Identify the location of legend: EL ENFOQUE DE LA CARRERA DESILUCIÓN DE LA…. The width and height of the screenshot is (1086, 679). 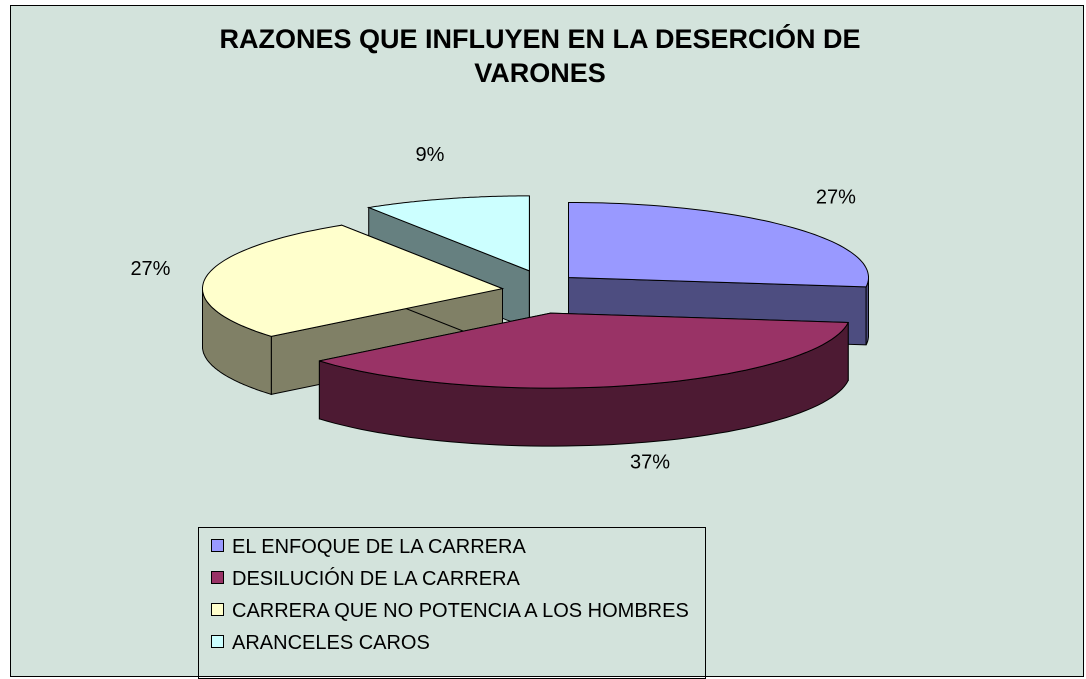
(452, 603).